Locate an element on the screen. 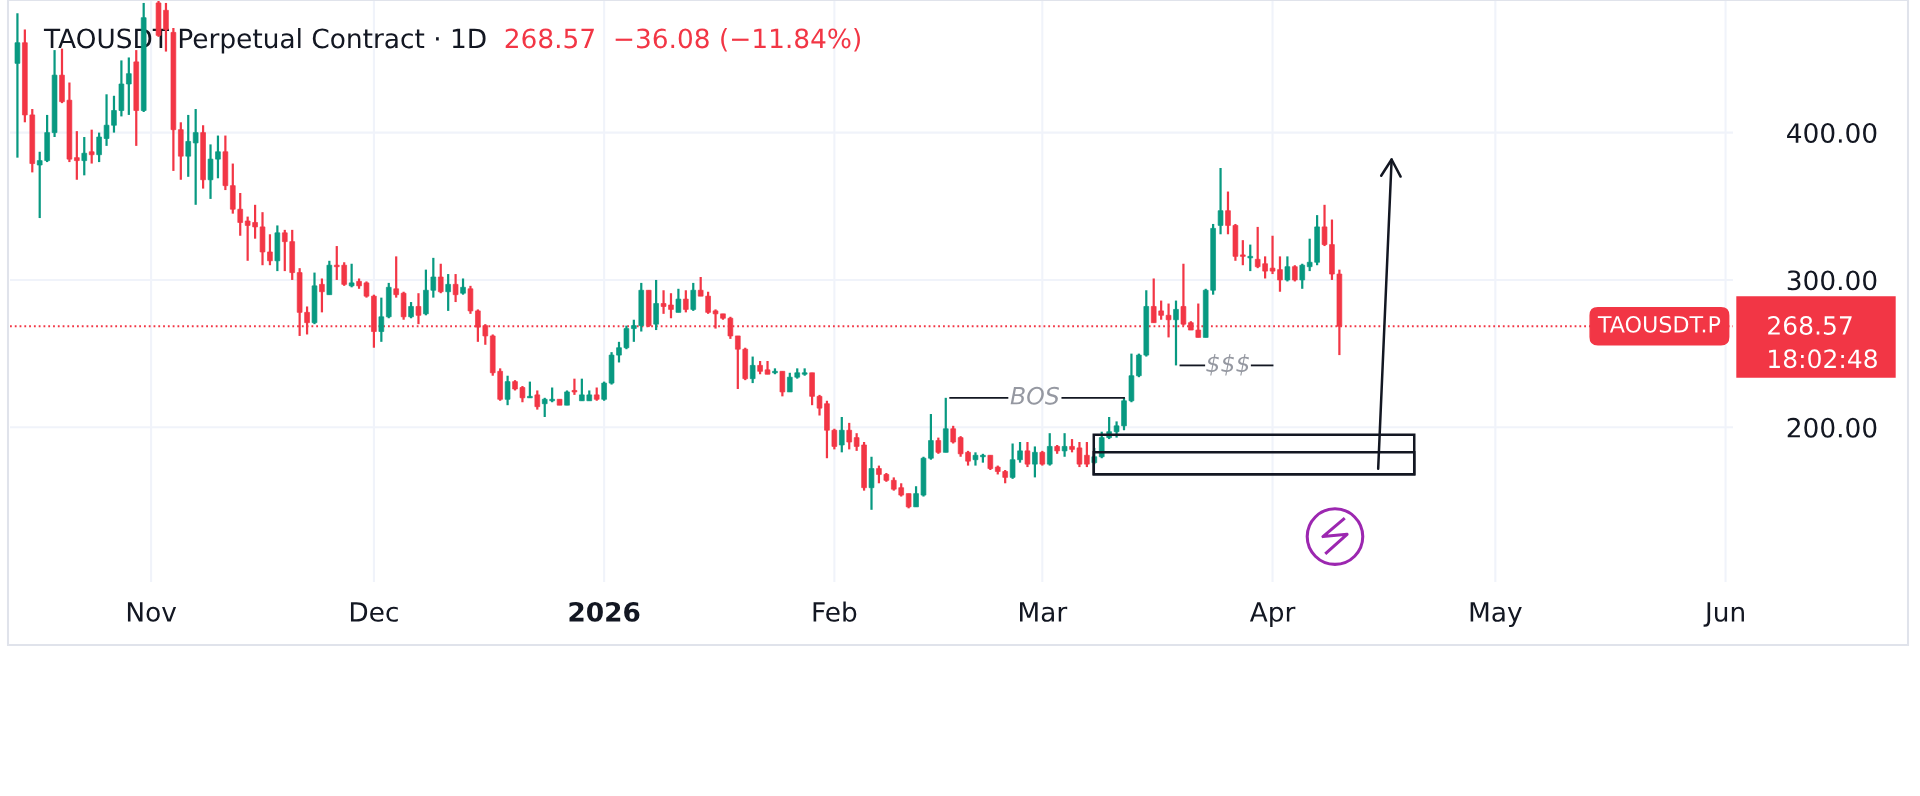 The width and height of the screenshot is (1920, 796). y-tick-label: 400.00 is located at coordinates (1832, 133).